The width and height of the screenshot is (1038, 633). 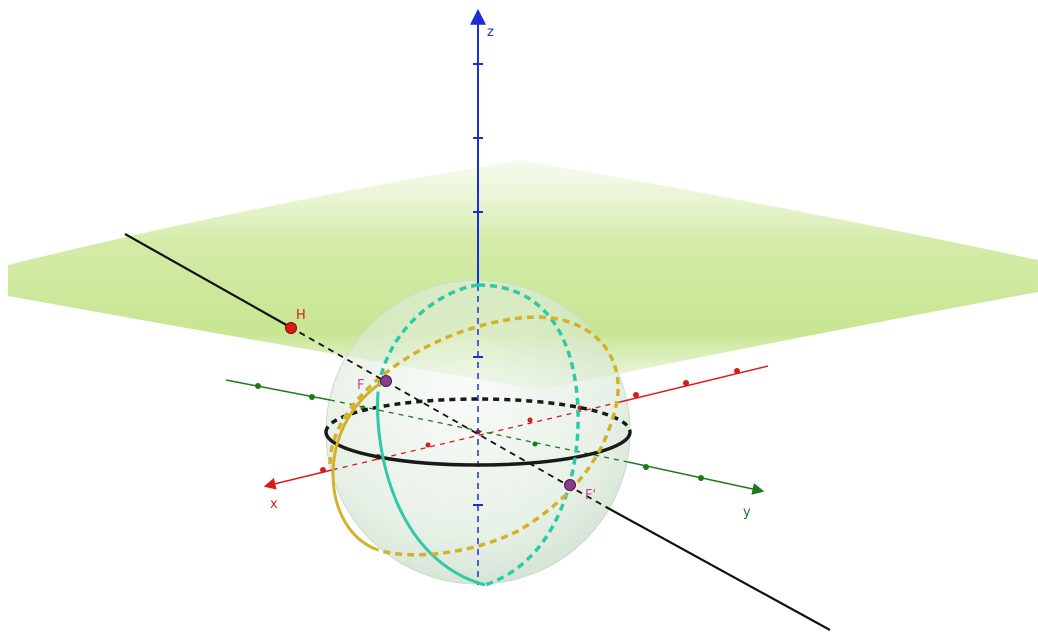 I want to click on line-outer-lower, so click(x=718, y=568).